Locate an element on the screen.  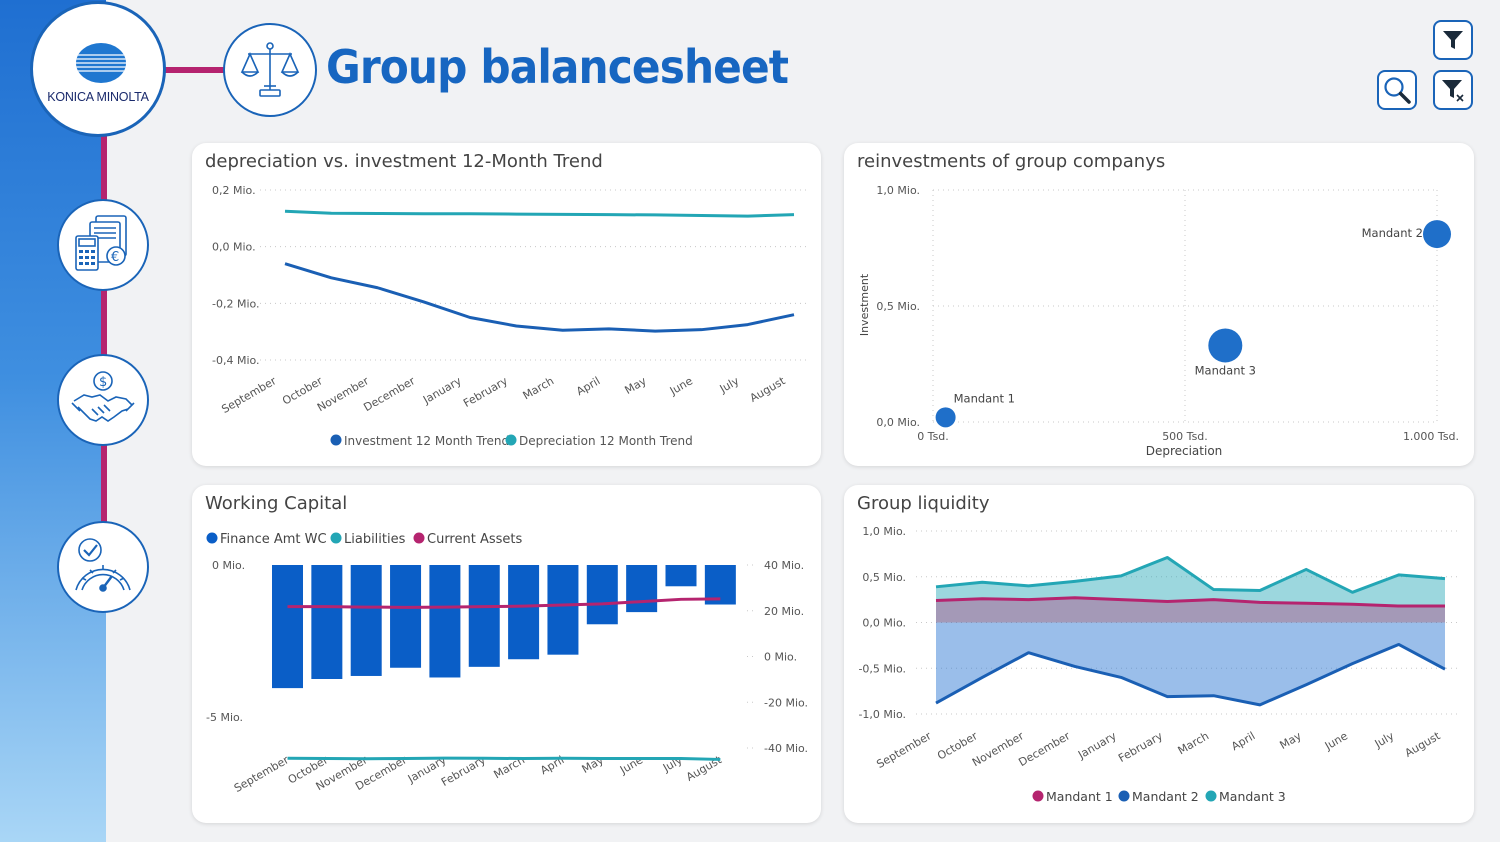
nav-performance is located at coordinates (103, 567).